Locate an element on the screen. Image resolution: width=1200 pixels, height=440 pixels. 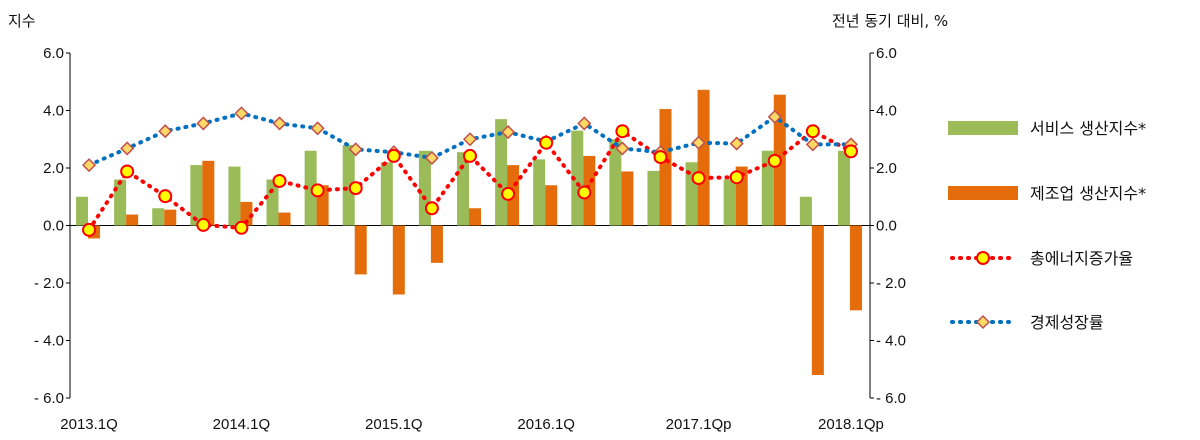
x-tick-label: 2014.1Q is located at coordinates (242, 424).